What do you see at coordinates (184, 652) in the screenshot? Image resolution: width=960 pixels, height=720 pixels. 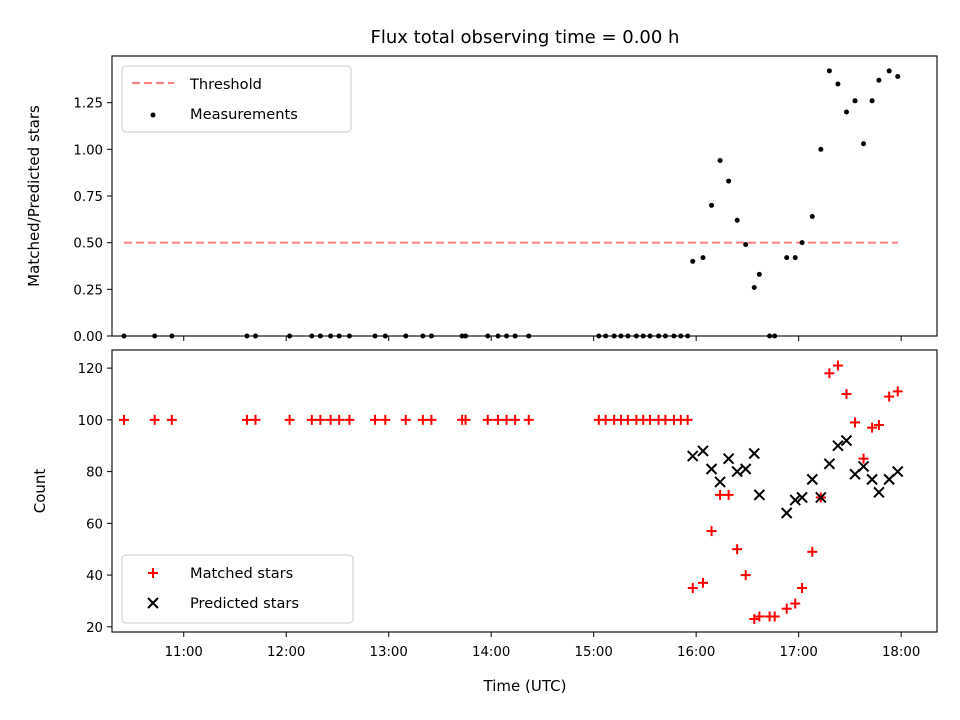 I see `x-tick-label: 11:00` at bounding box center [184, 652].